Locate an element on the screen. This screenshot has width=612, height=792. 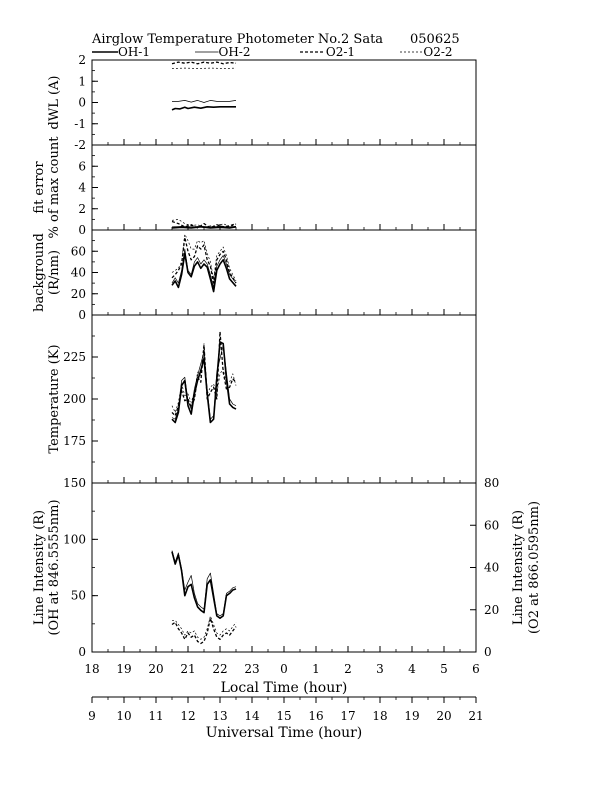
y-tick-label: 100 is located at coordinates (74, 539).